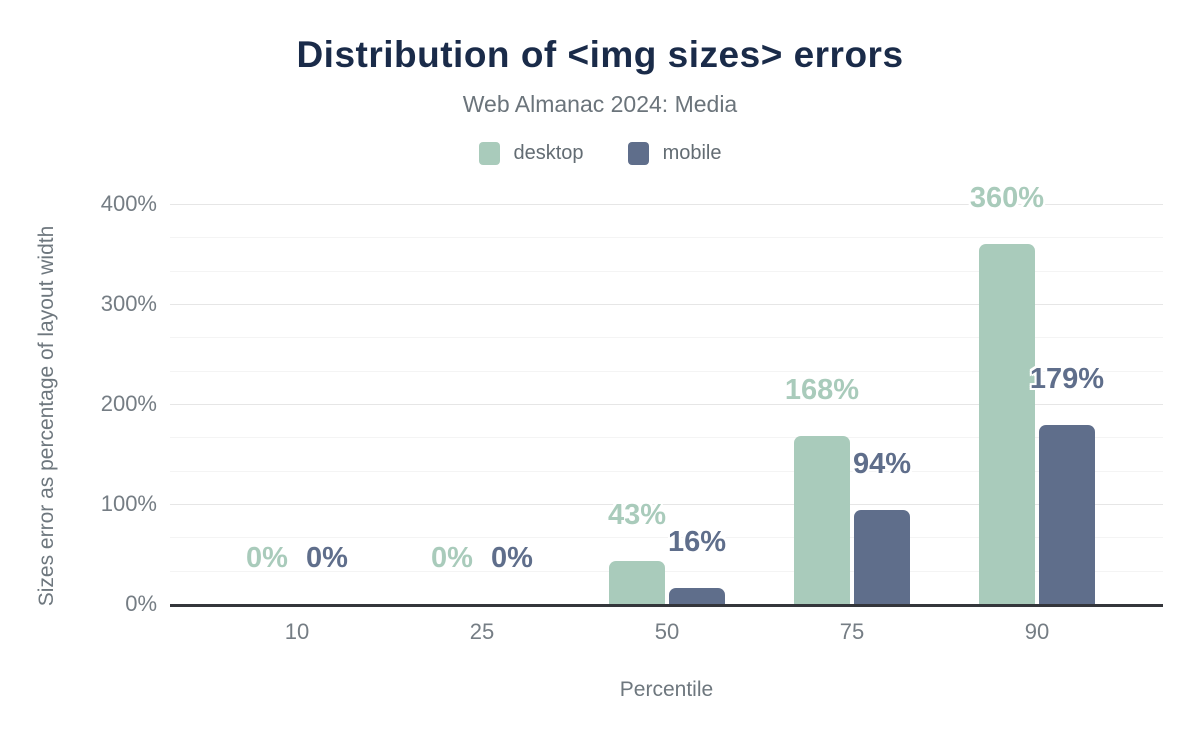 Image resolution: width=1200 pixels, height=742 pixels. What do you see at coordinates (128, 303) in the screenshot?
I see `y-axis-tick-label: 300%` at bounding box center [128, 303].